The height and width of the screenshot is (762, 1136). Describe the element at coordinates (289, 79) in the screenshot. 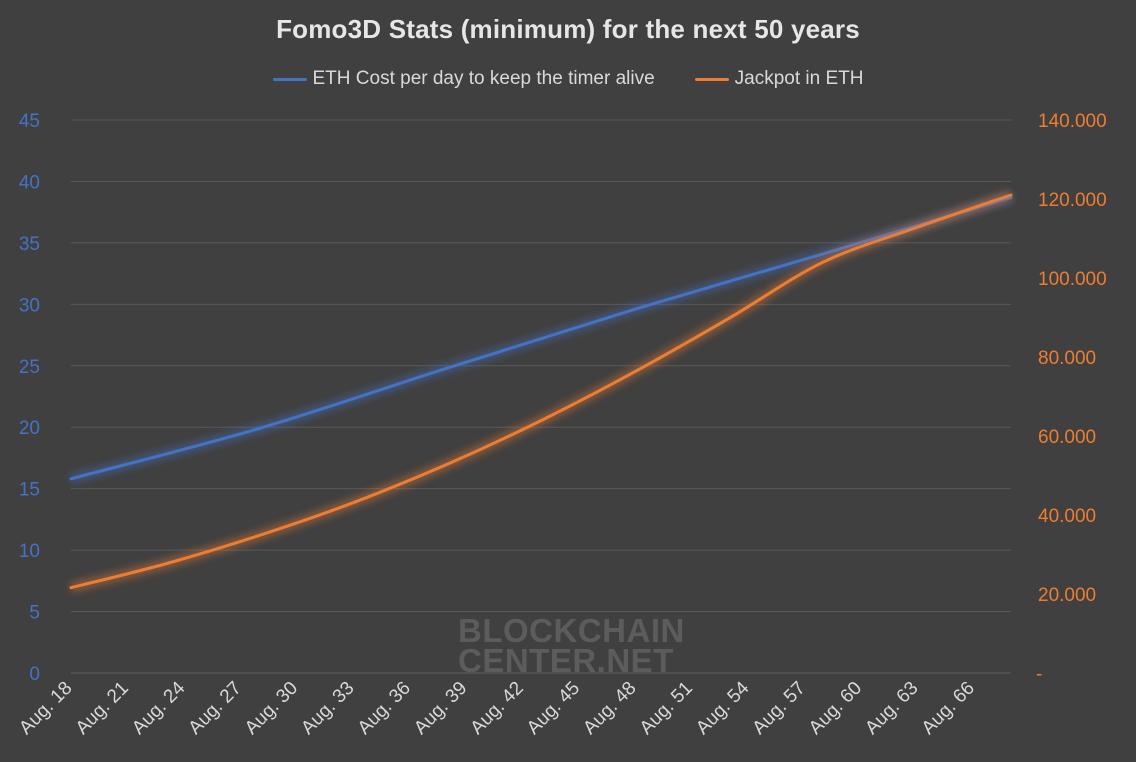

I see `legend-swatch-eth-cost` at that location.